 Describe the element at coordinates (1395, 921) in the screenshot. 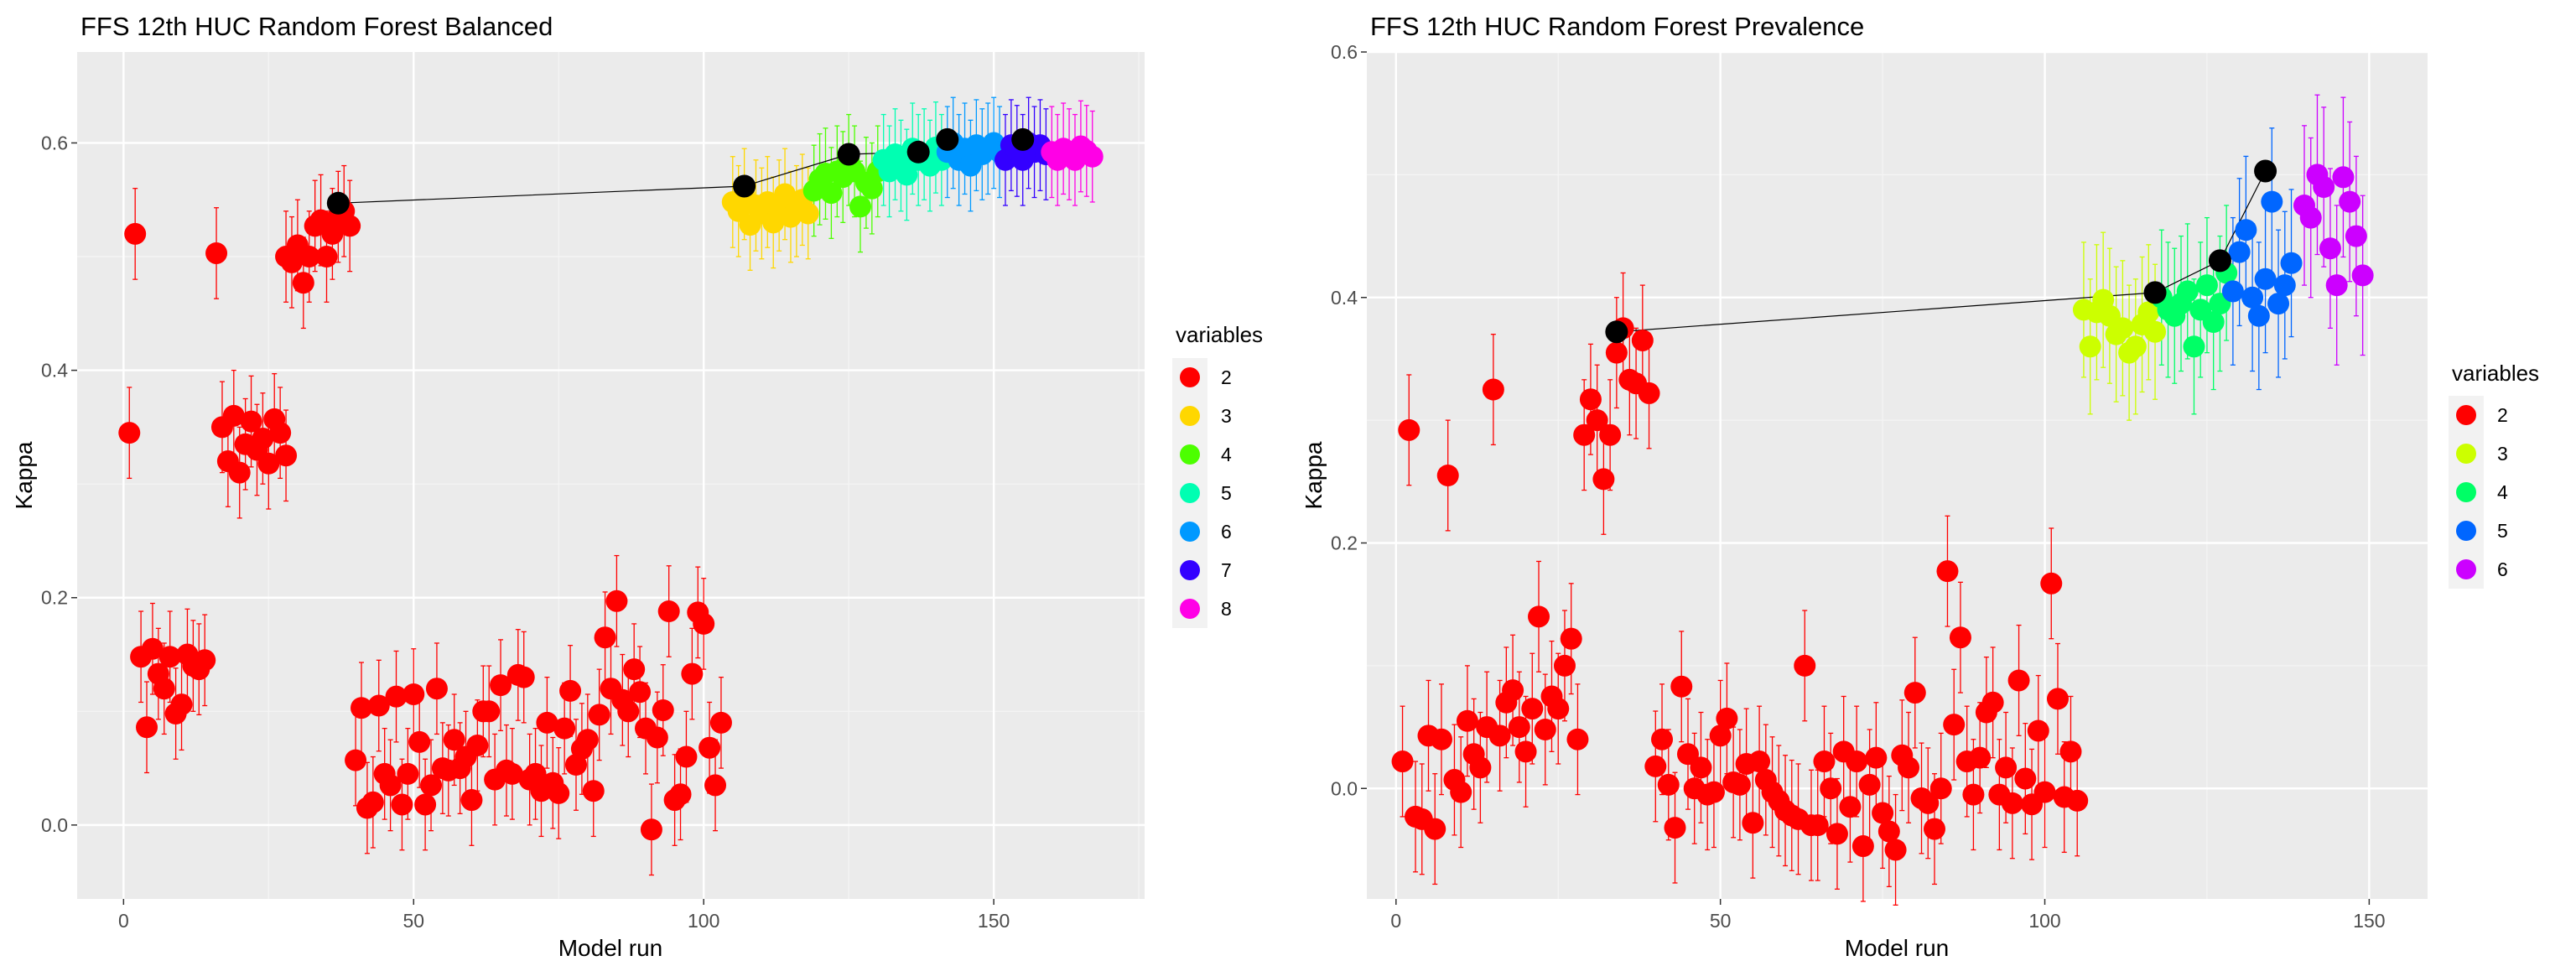

I see `x-tick-label: 0` at that location.